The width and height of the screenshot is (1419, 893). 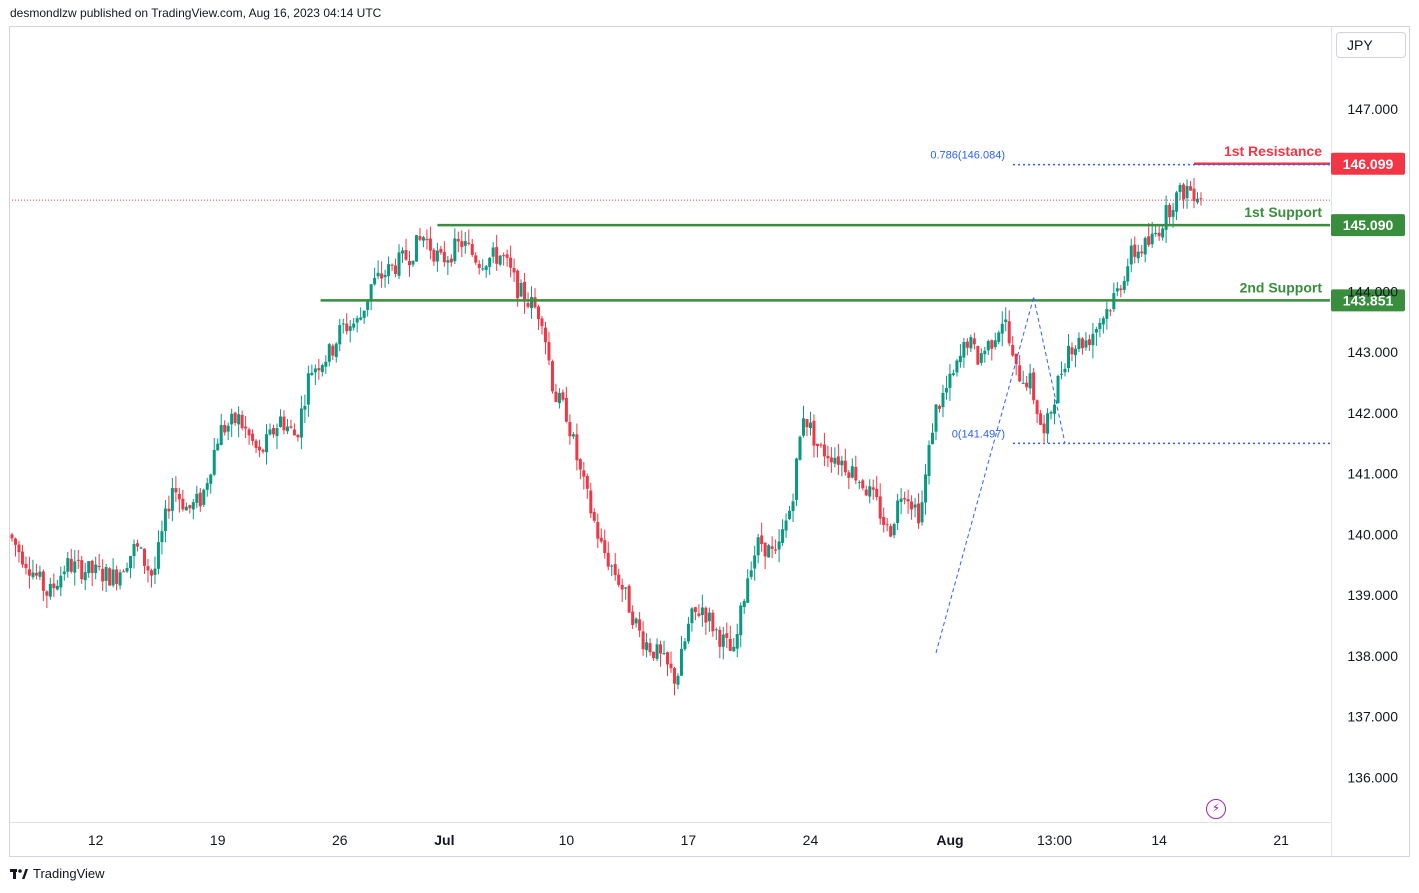 What do you see at coordinates (1372, 717) in the screenshot?
I see `price-tick-label: 137.000` at bounding box center [1372, 717].